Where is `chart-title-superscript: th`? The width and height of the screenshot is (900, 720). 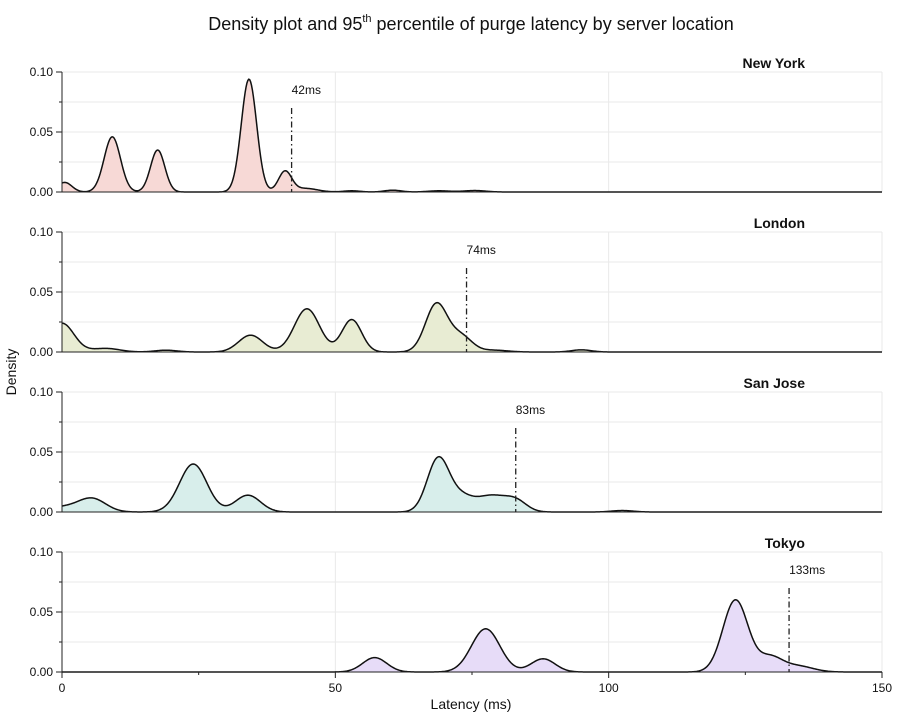 chart-title-superscript: th is located at coordinates (366, 19).